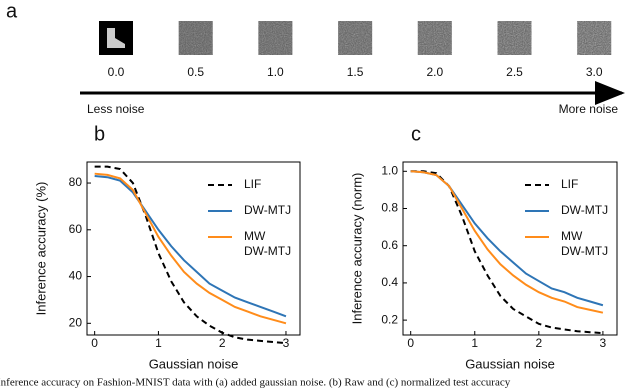  Describe the element at coordinates (116, 109) in the screenshot. I see `arrow-label: Less noise` at that location.